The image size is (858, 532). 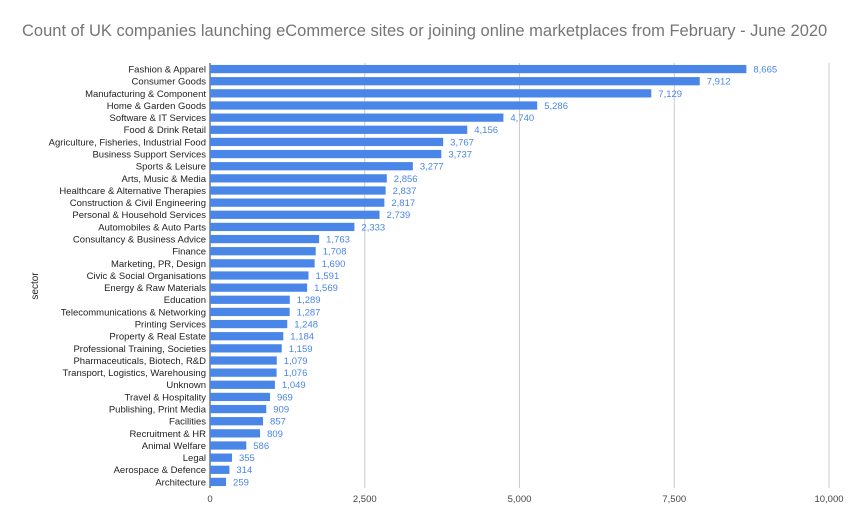 What do you see at coordinates (166, 397) in the screenshot?
I see `category-label: Travel & Hospitality` at bounding box center [166, 397].